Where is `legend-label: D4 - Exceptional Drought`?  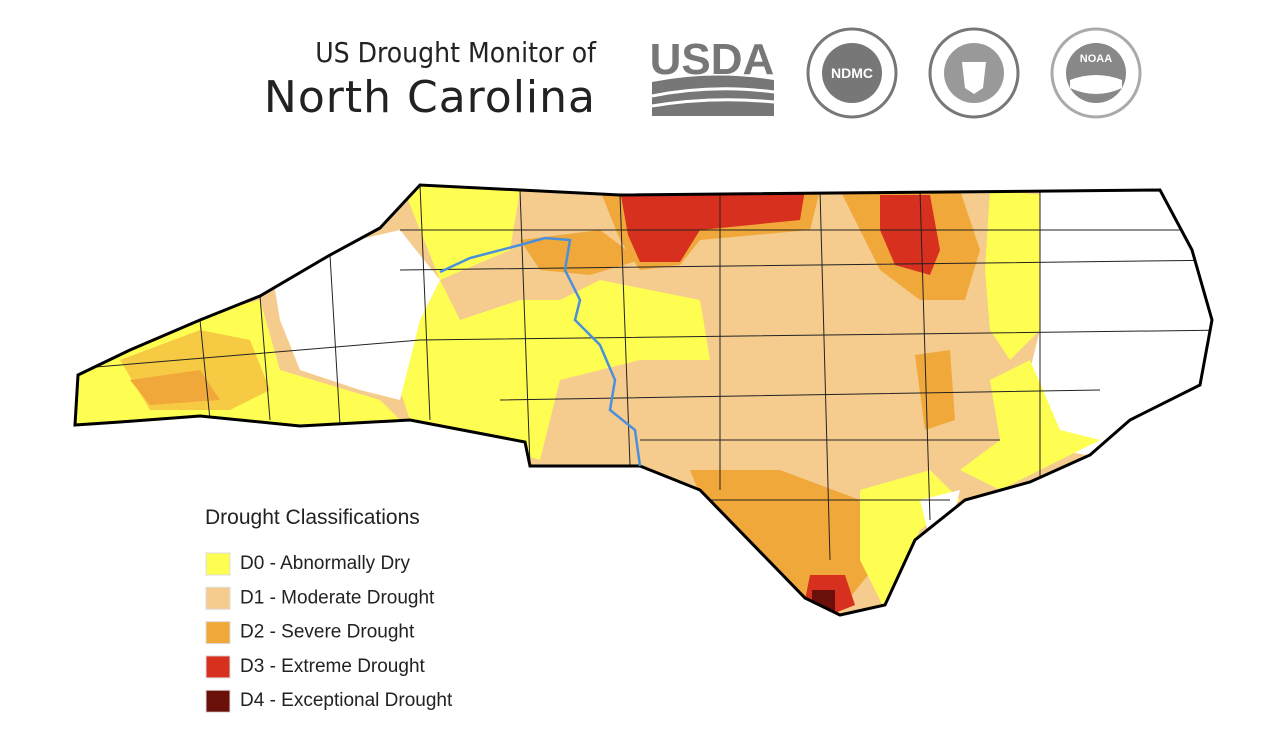
legend-label: D4 - Exceptional Drought is located at coordinates (346, 700).